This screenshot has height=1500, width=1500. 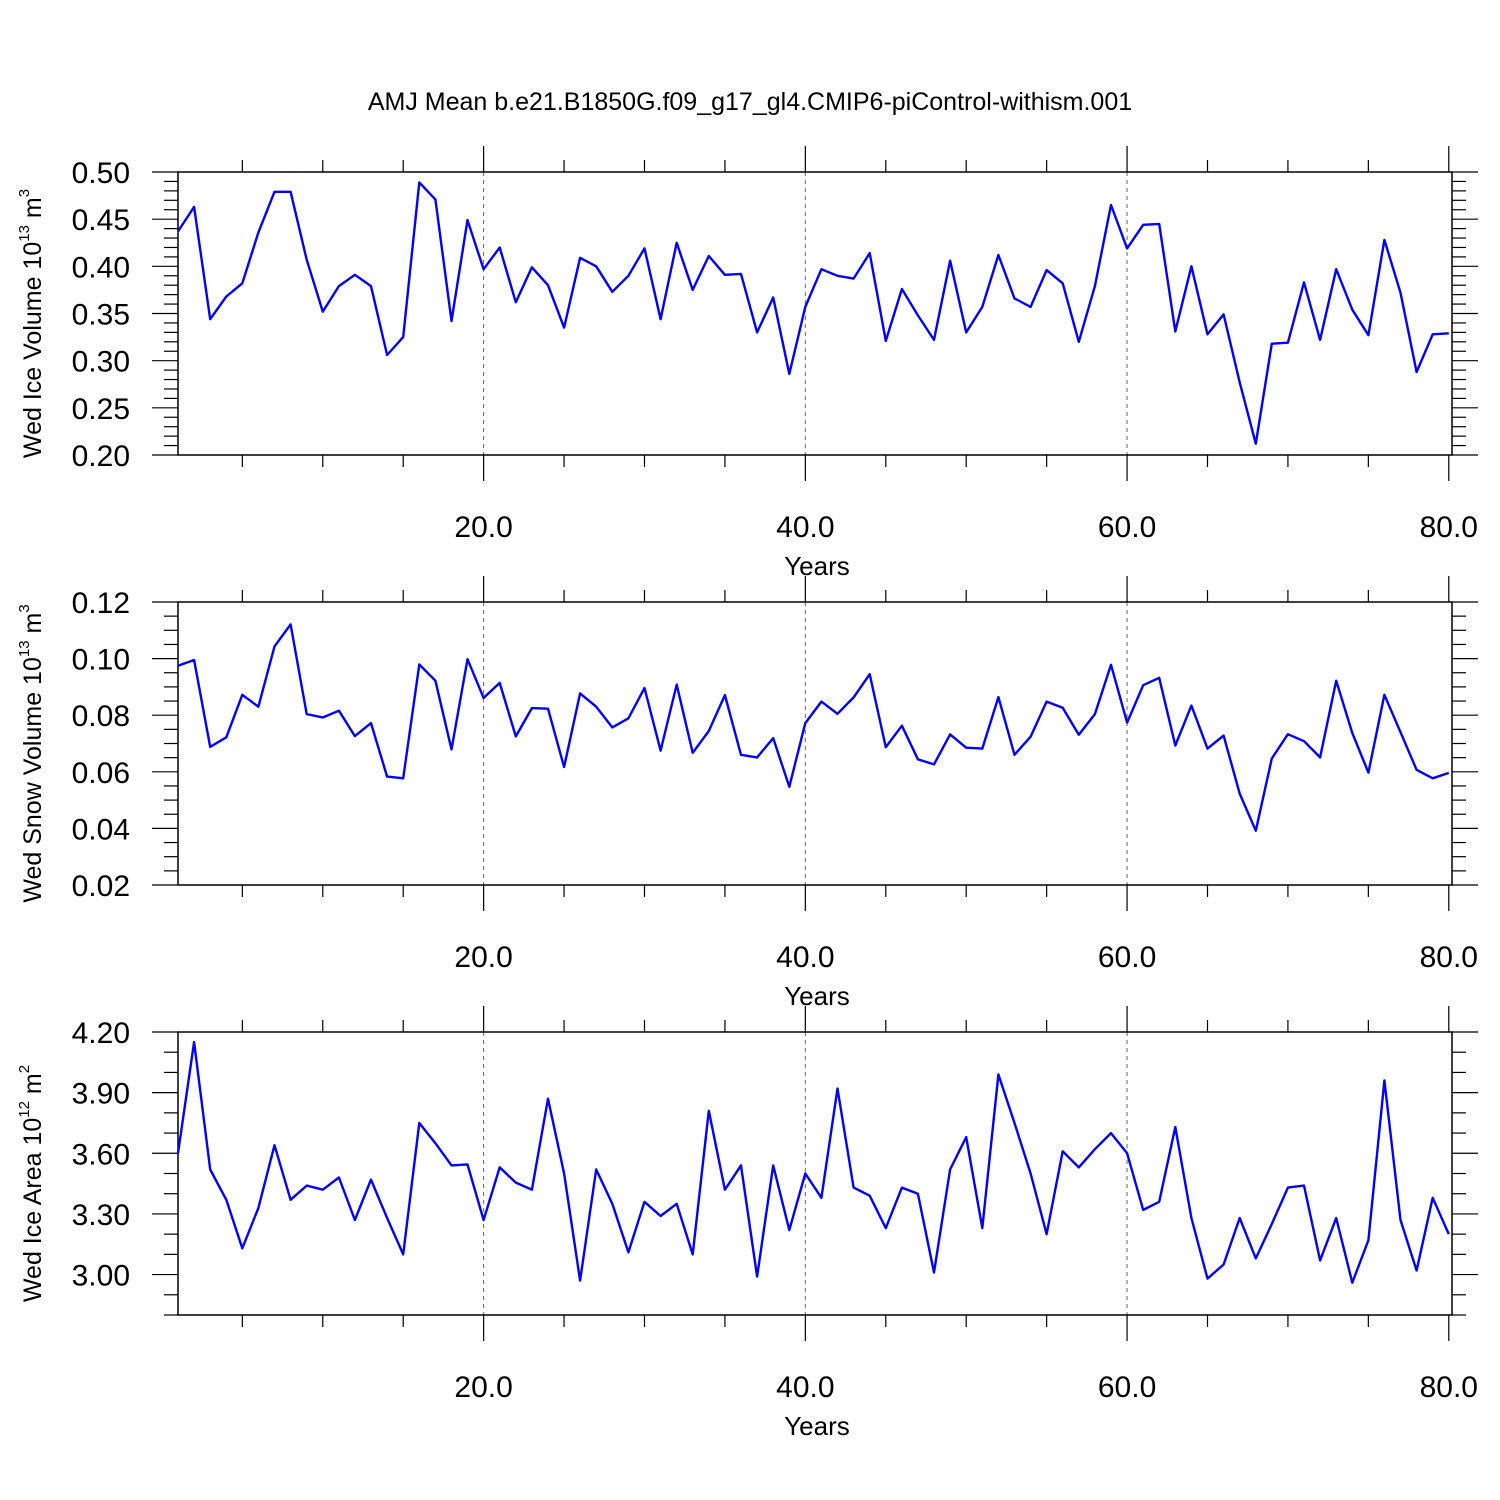 What do you see at coordinates (24, 1069) in the screenshot?
I see `y-axis-label-unit-exponent: 2` at bounding box center [24, 1069].